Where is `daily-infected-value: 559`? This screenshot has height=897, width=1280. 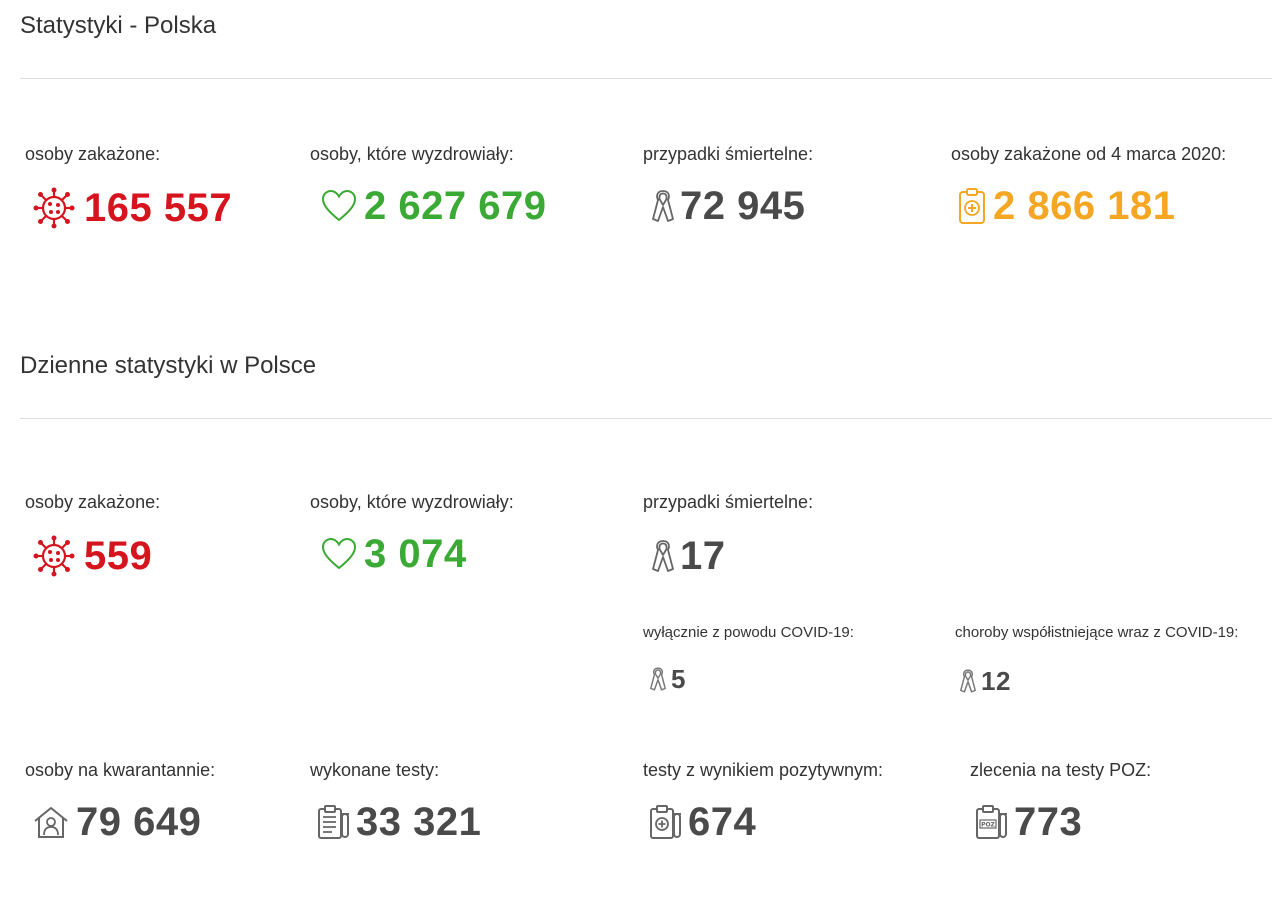
daily-infected-value: 559 is located at coordinates (118, 556).